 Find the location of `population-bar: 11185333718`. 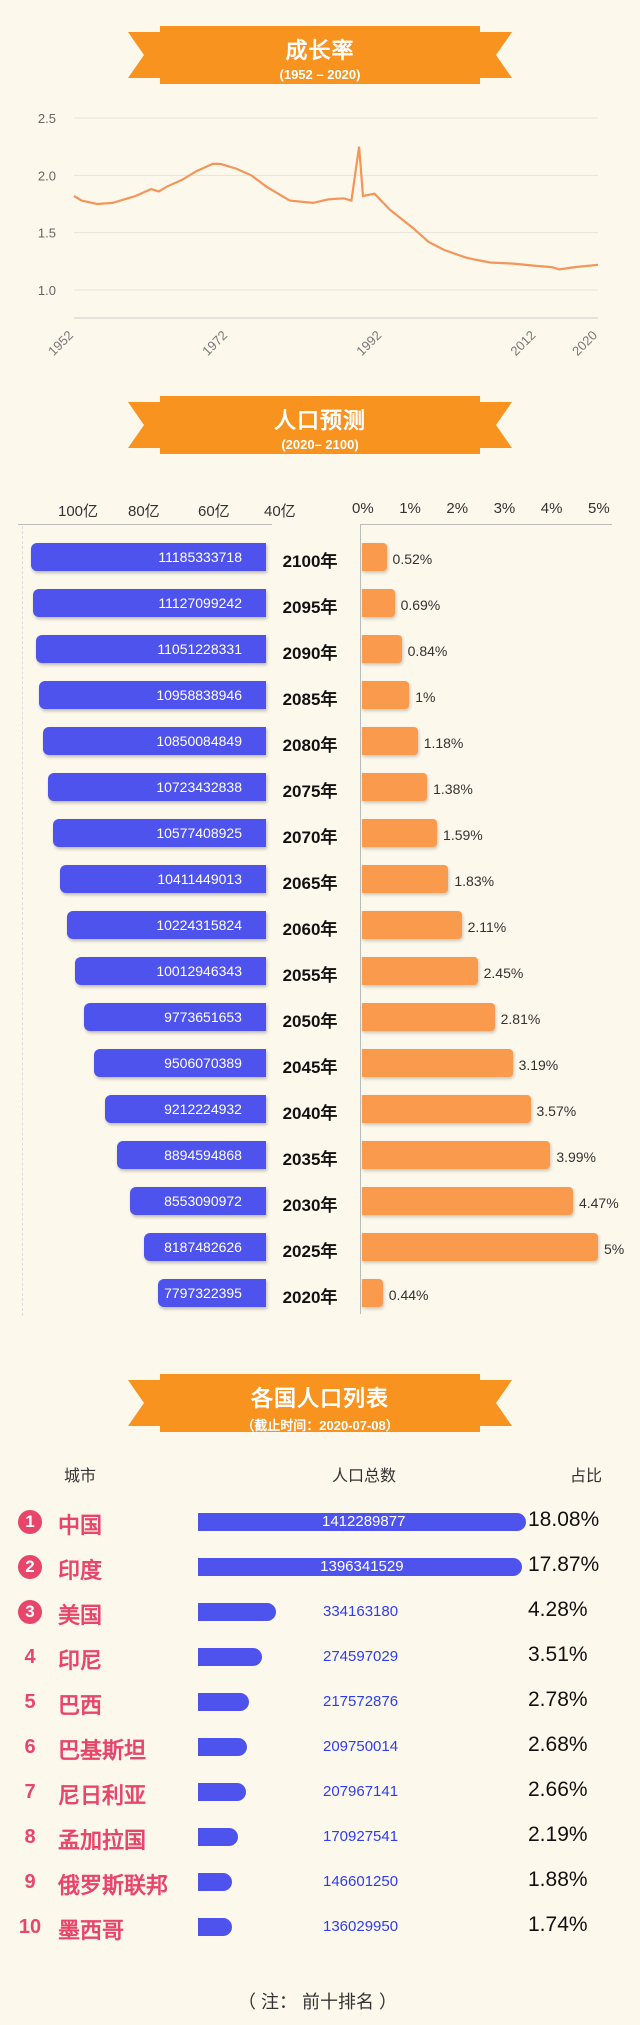

population-bar: 11185333718 is located at coordinates (148, 557).